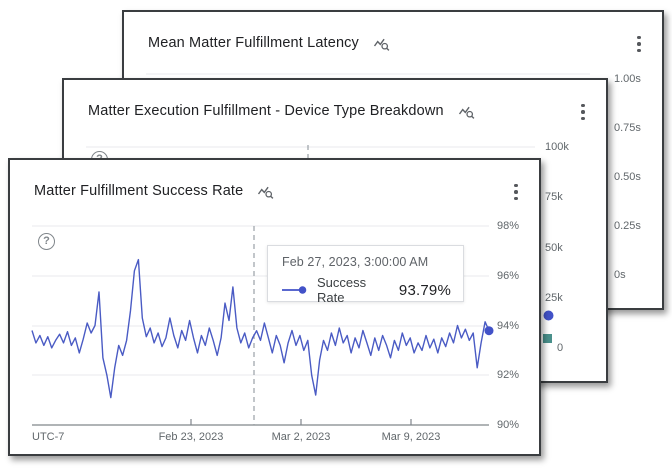 The image size is (672, 470). I want to click on series-legend-glyph, so click(294, 290).